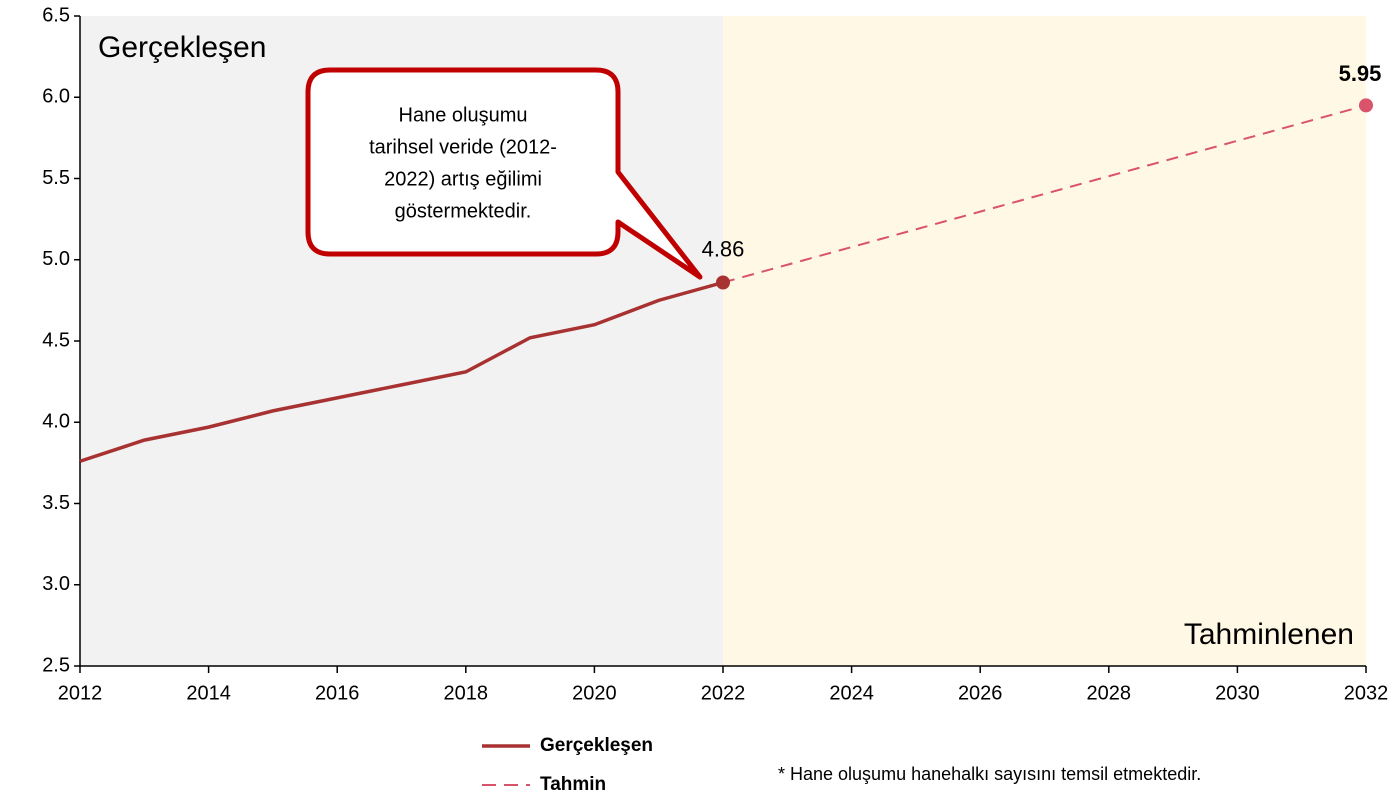  Describe the element at coordinates (573, 784) in the screenshot. I see `legend-label: Tahmin` at that location.